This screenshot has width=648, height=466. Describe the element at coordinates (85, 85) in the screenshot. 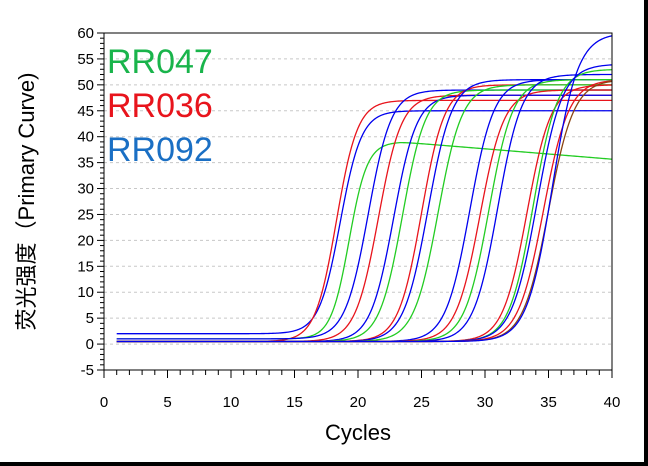

I see `y-tick-label: 50` at that location.